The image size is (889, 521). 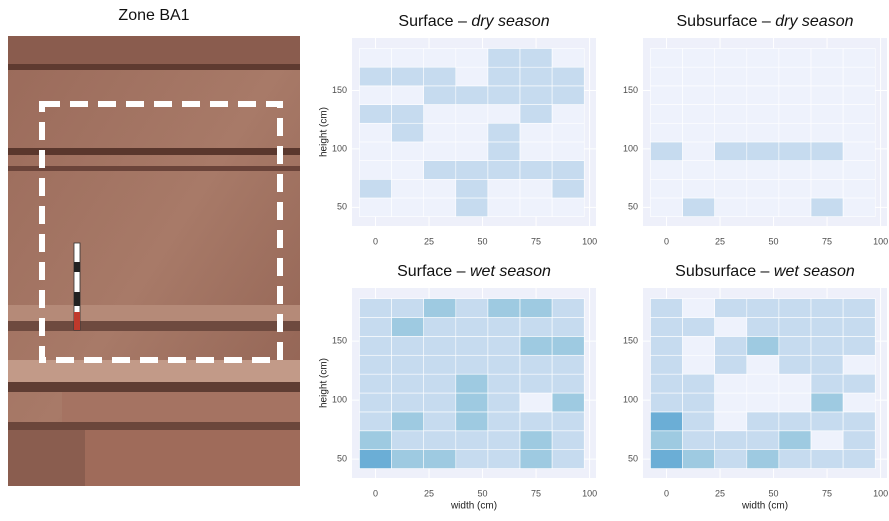 What do you see at coordinates (724, 271) in the screenshot?
I see `chart-title-text: Subsurface –` at bounding box center [724, 271].